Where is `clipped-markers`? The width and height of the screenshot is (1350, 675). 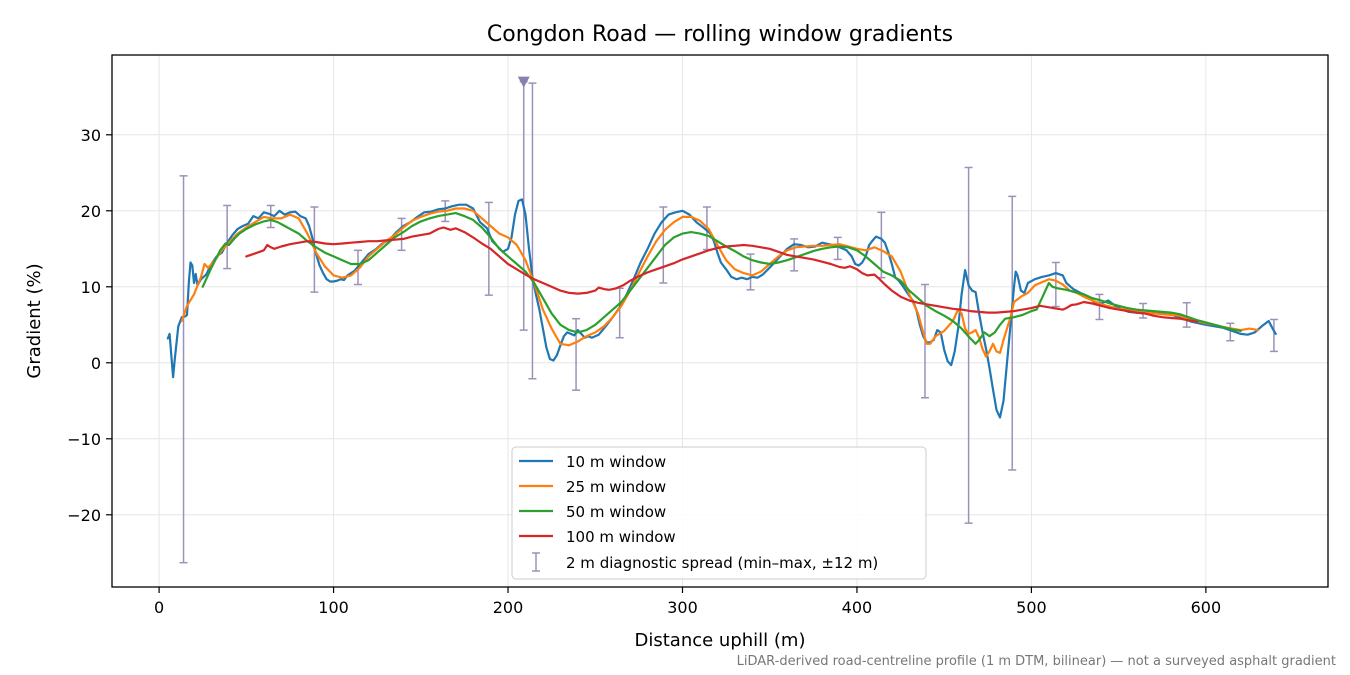
clipped-markers is located at coordinates (523, 82).